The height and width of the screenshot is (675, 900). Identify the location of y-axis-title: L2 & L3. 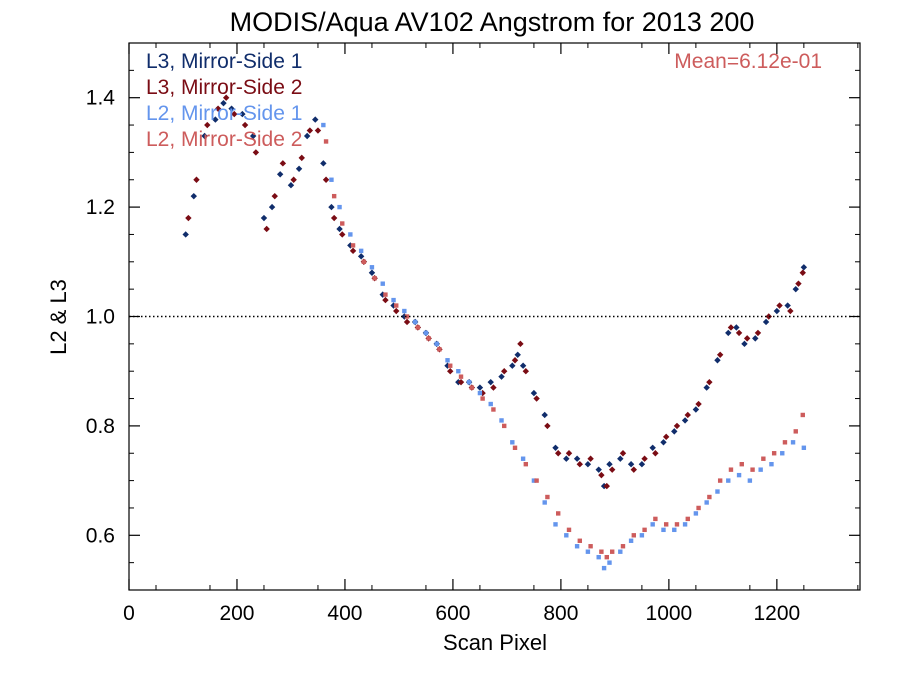
(58, 317).